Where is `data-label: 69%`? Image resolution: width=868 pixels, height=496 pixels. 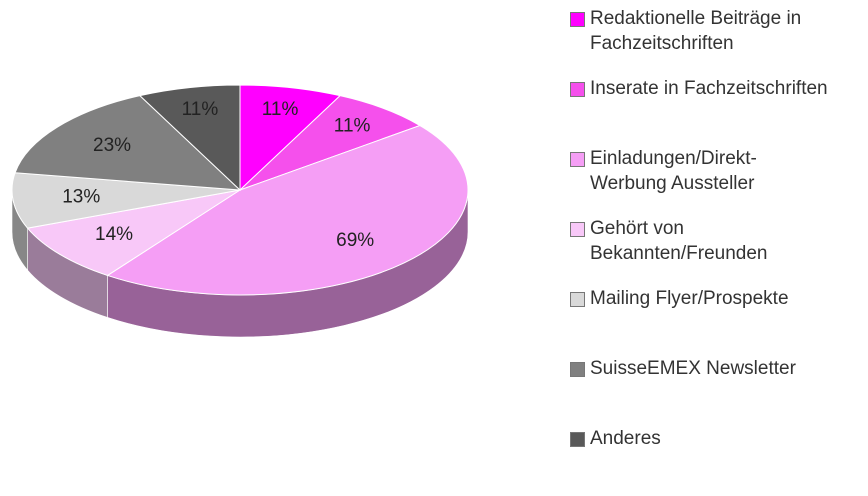 data-label: 69% is located at coordinates (355, 240).